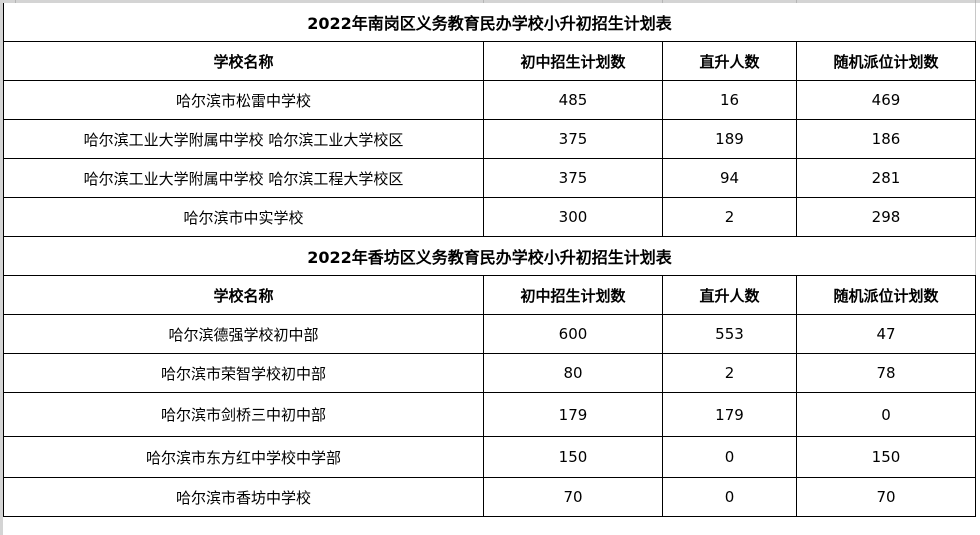 The image size is (980, 535). Describe the element at coordinates (886, 373) in the screenshot. I see `random-allocation-cell: 78` at that location.